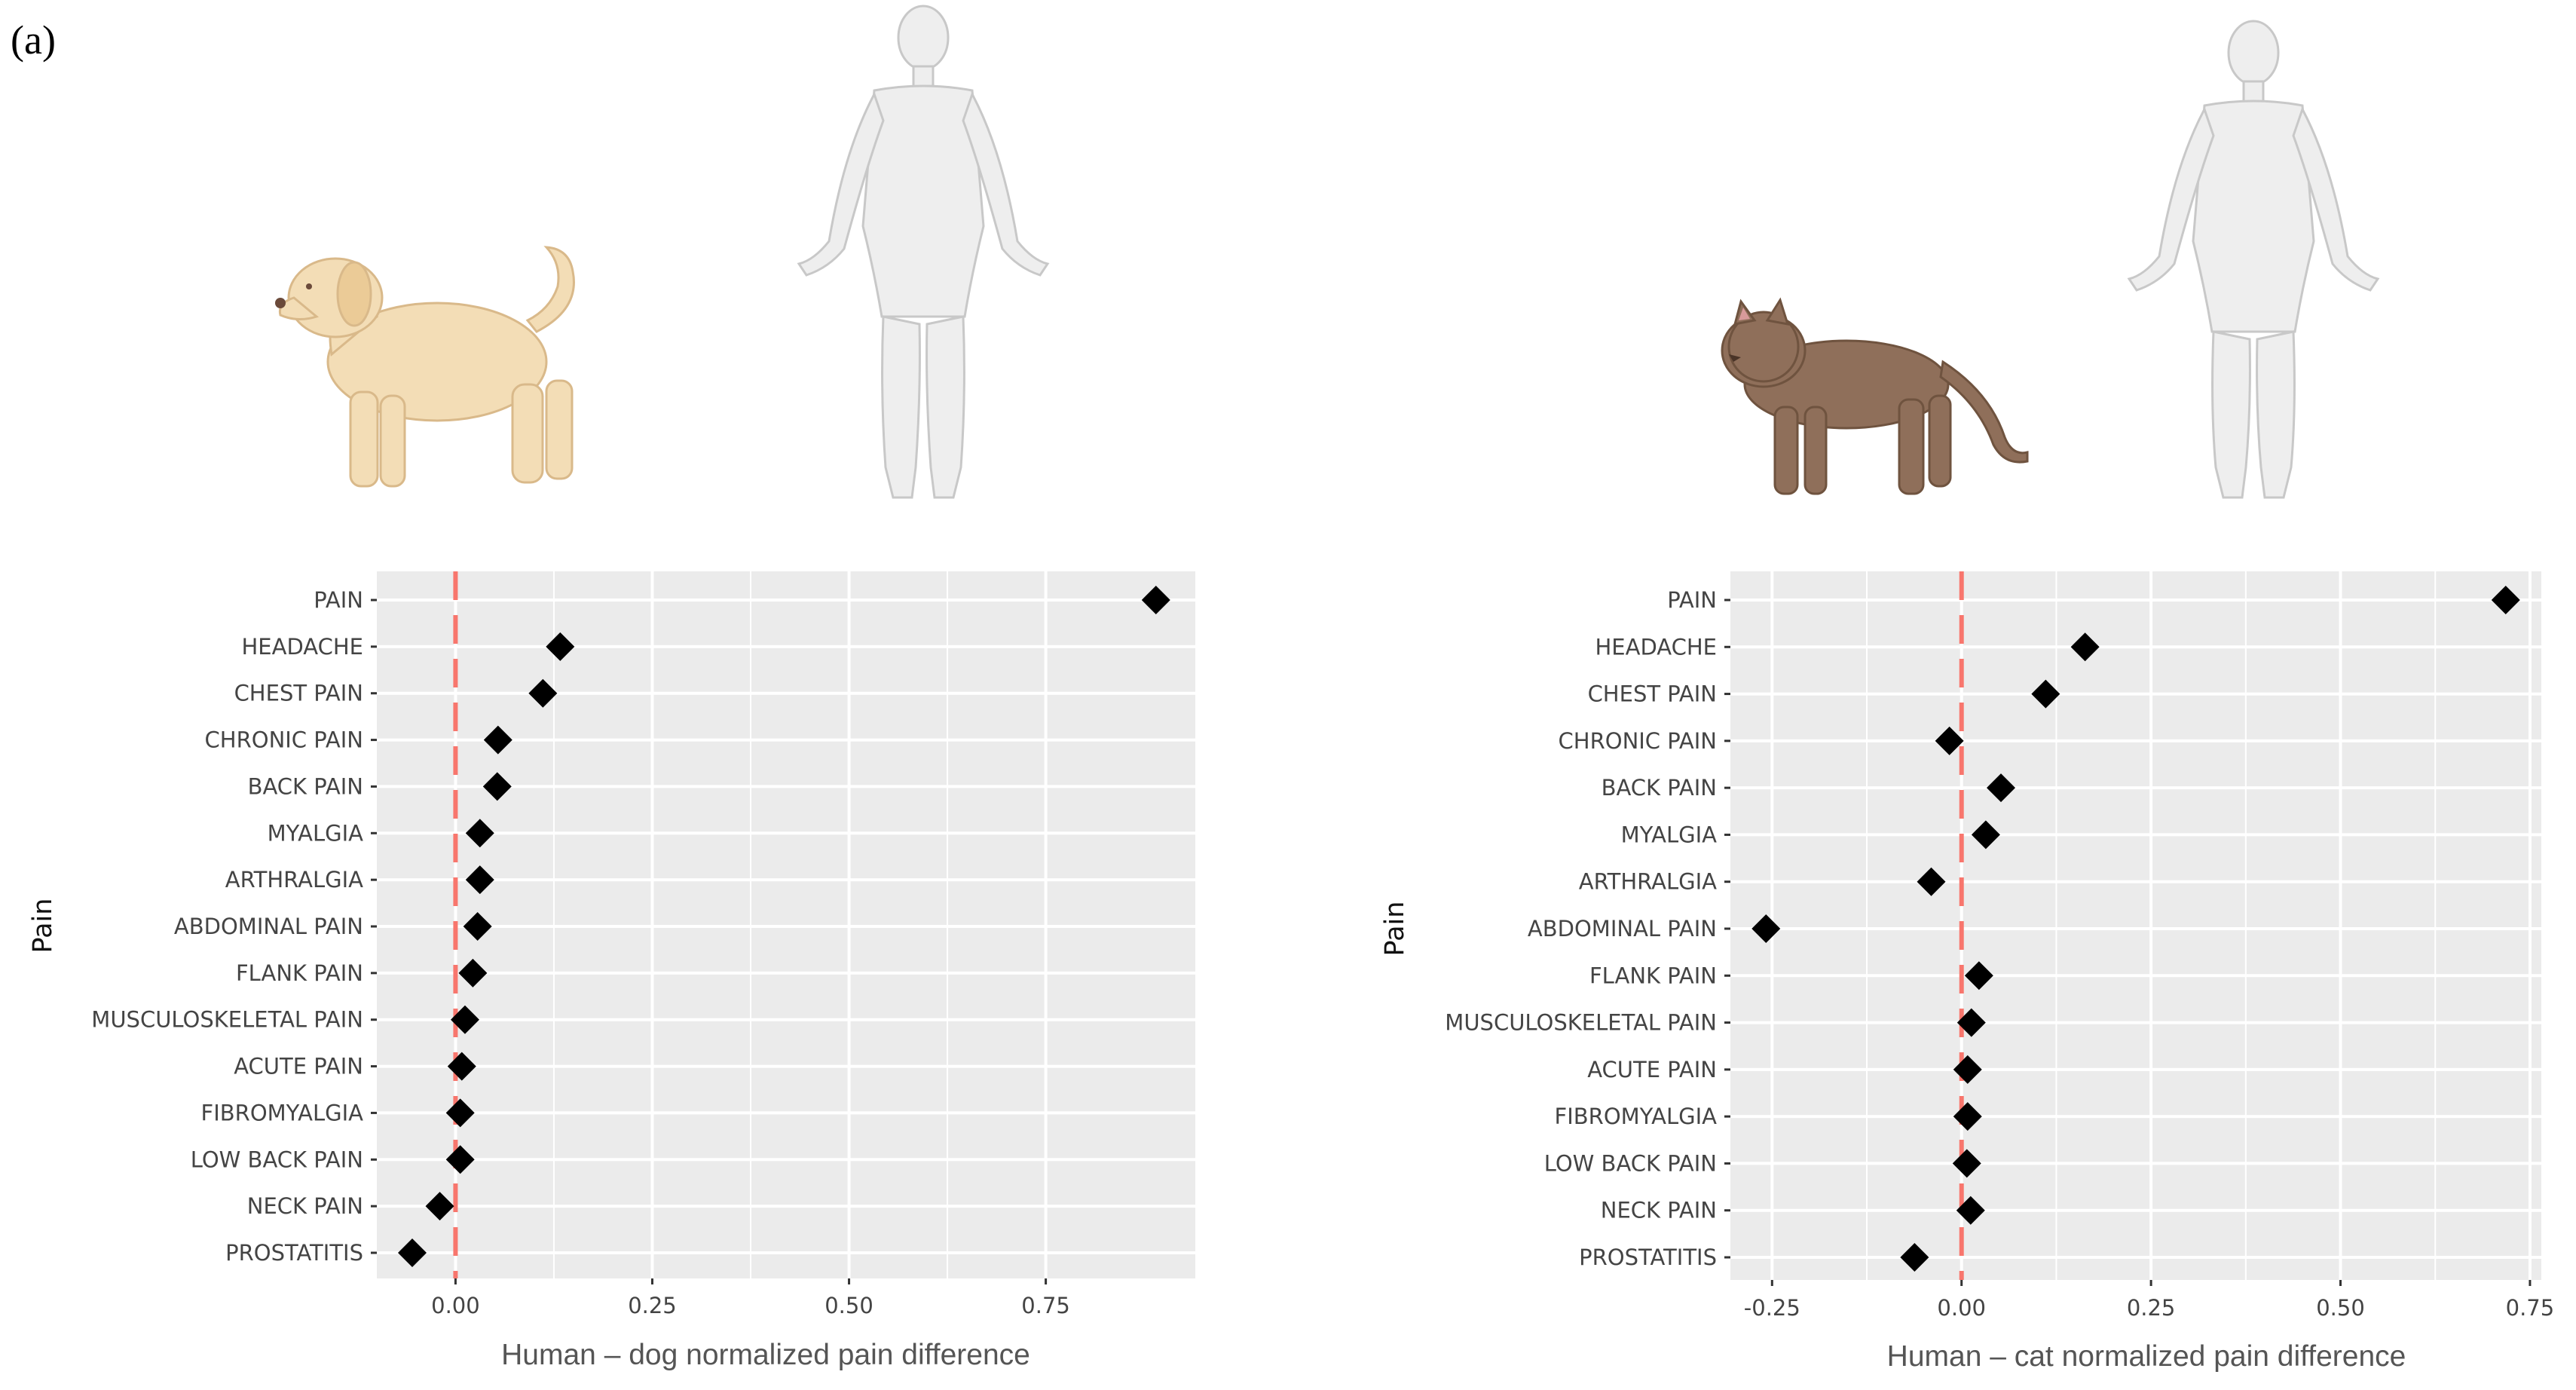 The width and height of the screenshot is (2576, 1390). What do you see at coordinates (1875, 396) in the screenshot?
I see `cat-icon` at bounding box center [1875, 396].